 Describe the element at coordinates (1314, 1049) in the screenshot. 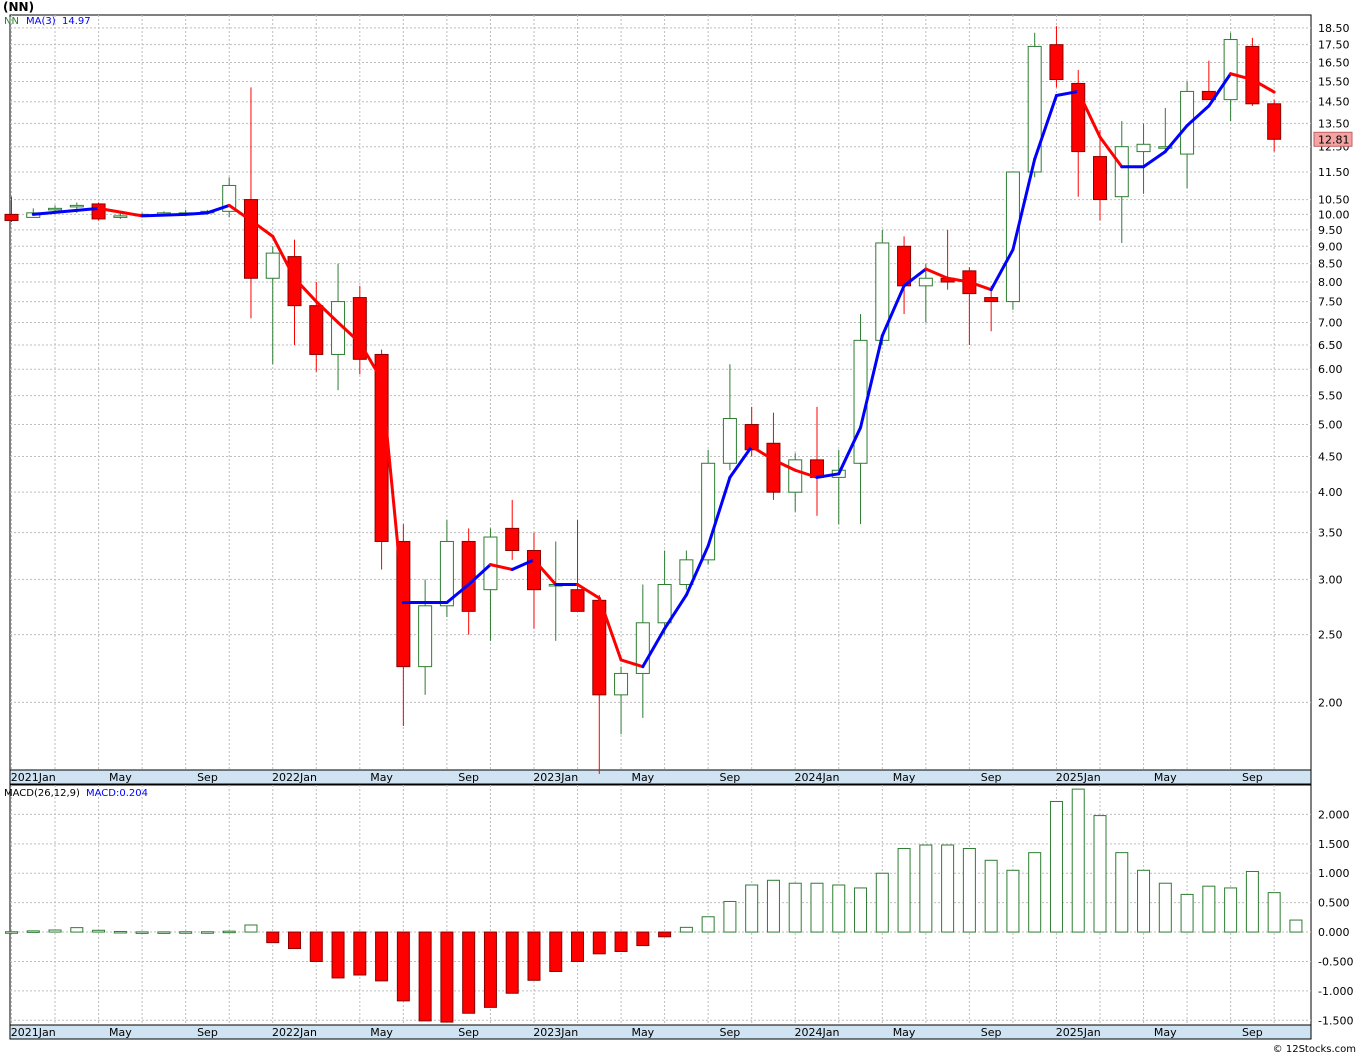

I see `watermark: © 12Stocks.com` at that location.